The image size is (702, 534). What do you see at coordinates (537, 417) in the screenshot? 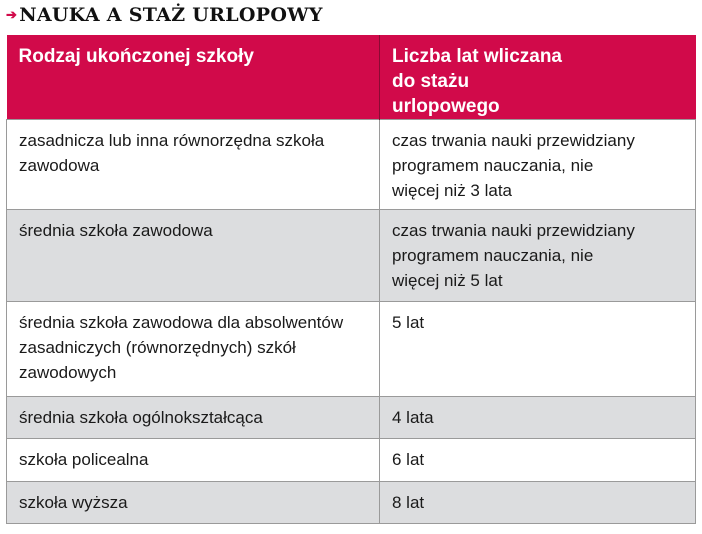
I see `cell-years: 4 lata` at bounding box center [537, 417].